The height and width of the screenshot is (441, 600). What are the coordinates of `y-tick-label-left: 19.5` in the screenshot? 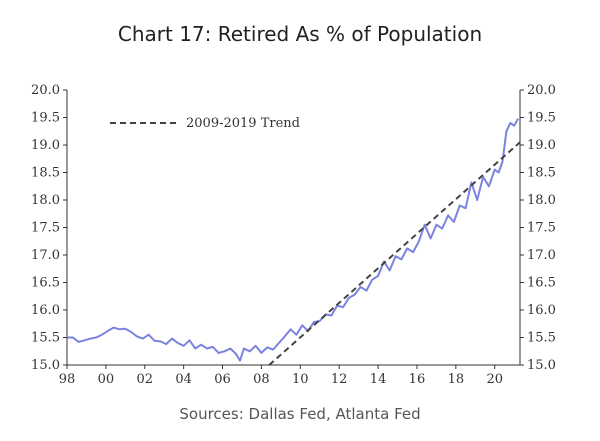 It's located at (45, 118).